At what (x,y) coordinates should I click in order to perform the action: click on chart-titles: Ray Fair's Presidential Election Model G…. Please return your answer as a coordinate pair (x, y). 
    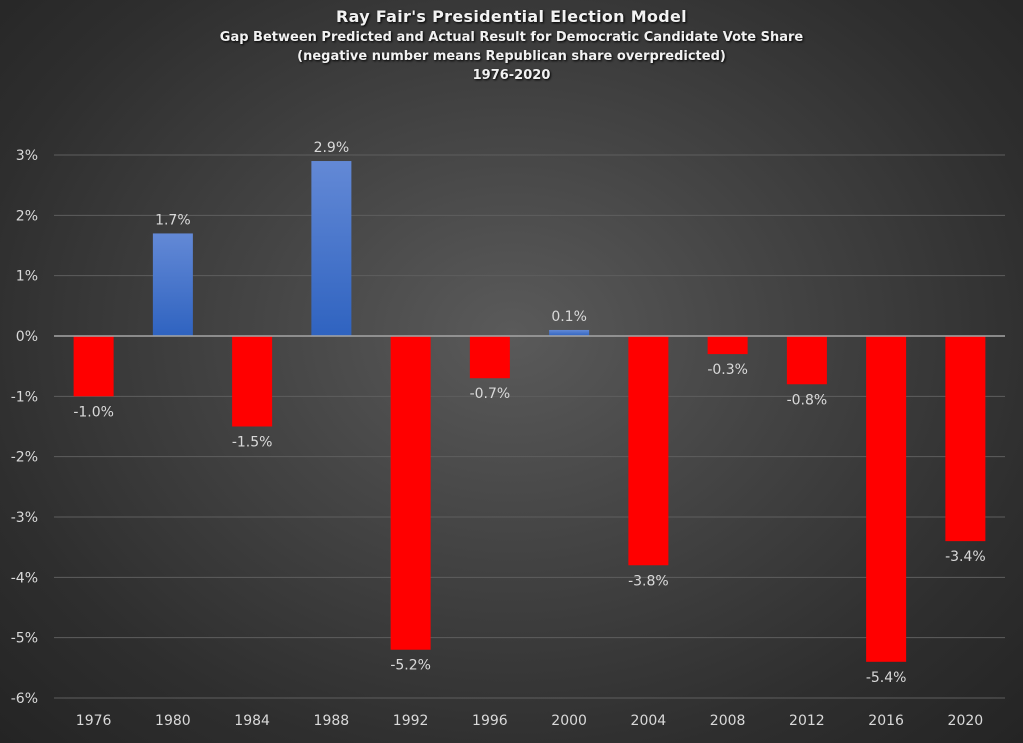
    Looking at the image, I should click on (511, 45).